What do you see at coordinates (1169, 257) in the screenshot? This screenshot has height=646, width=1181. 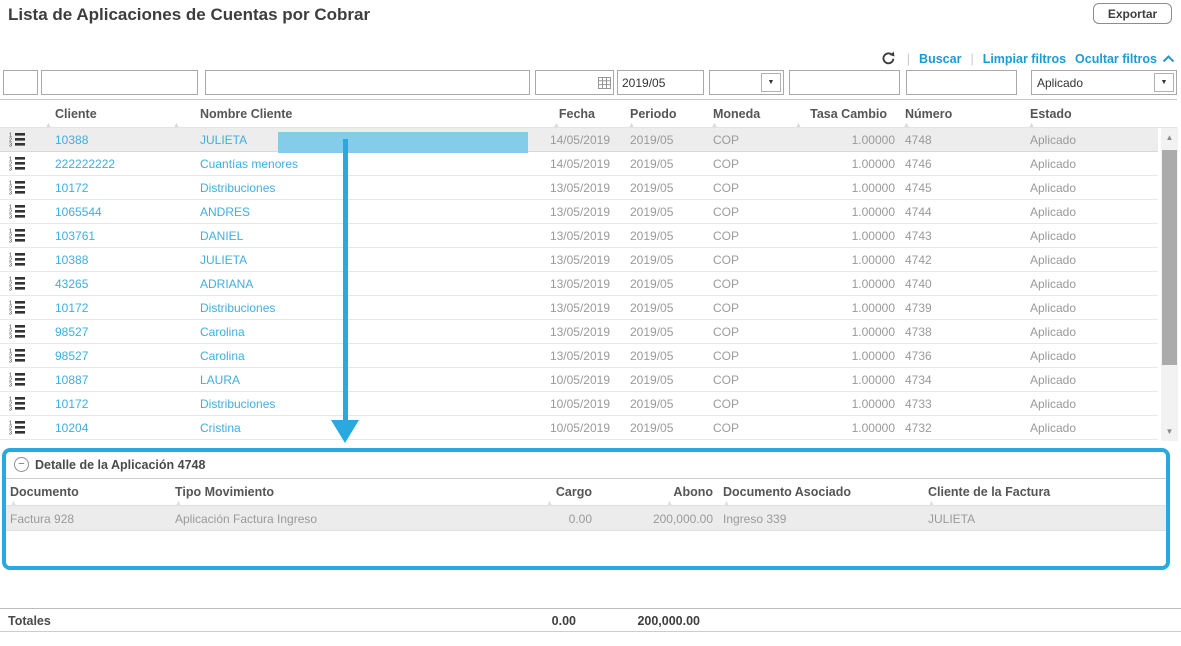 I see `scrollbar-thumb` at bounding box center [1169, 257].